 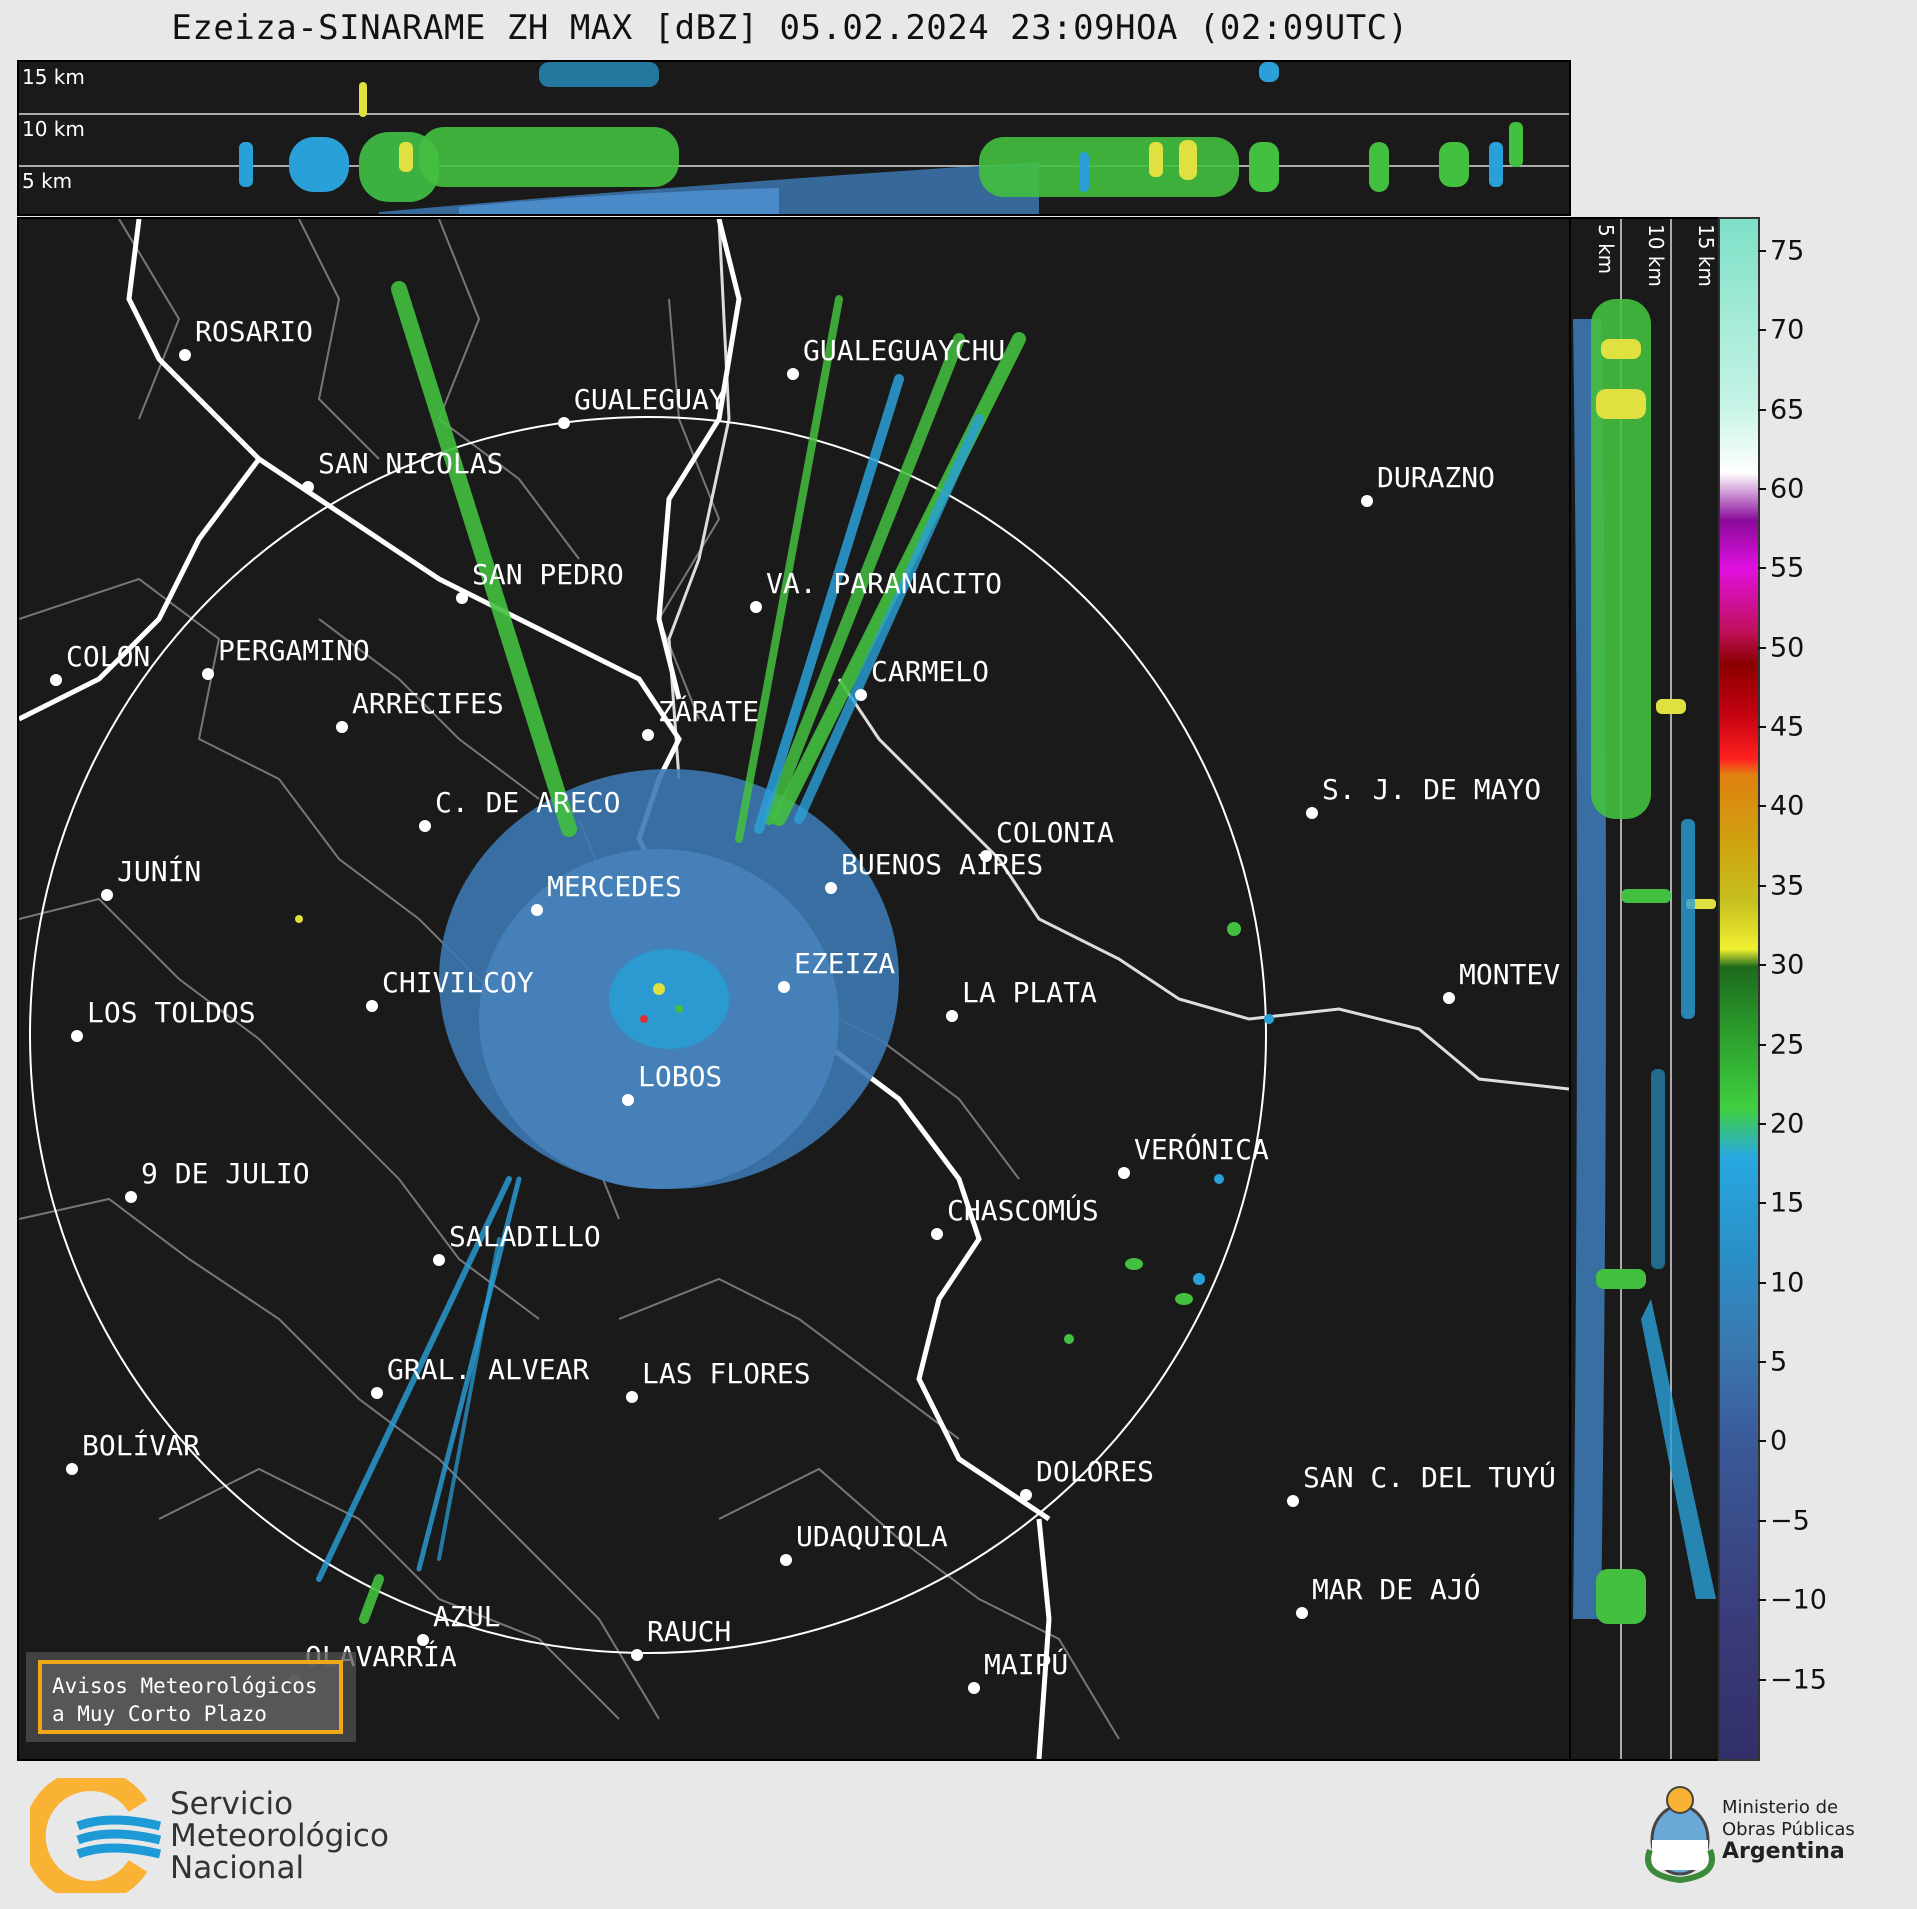 I want to click on city-label: CHASCOMÚS, so click(x=1023, y=1210).